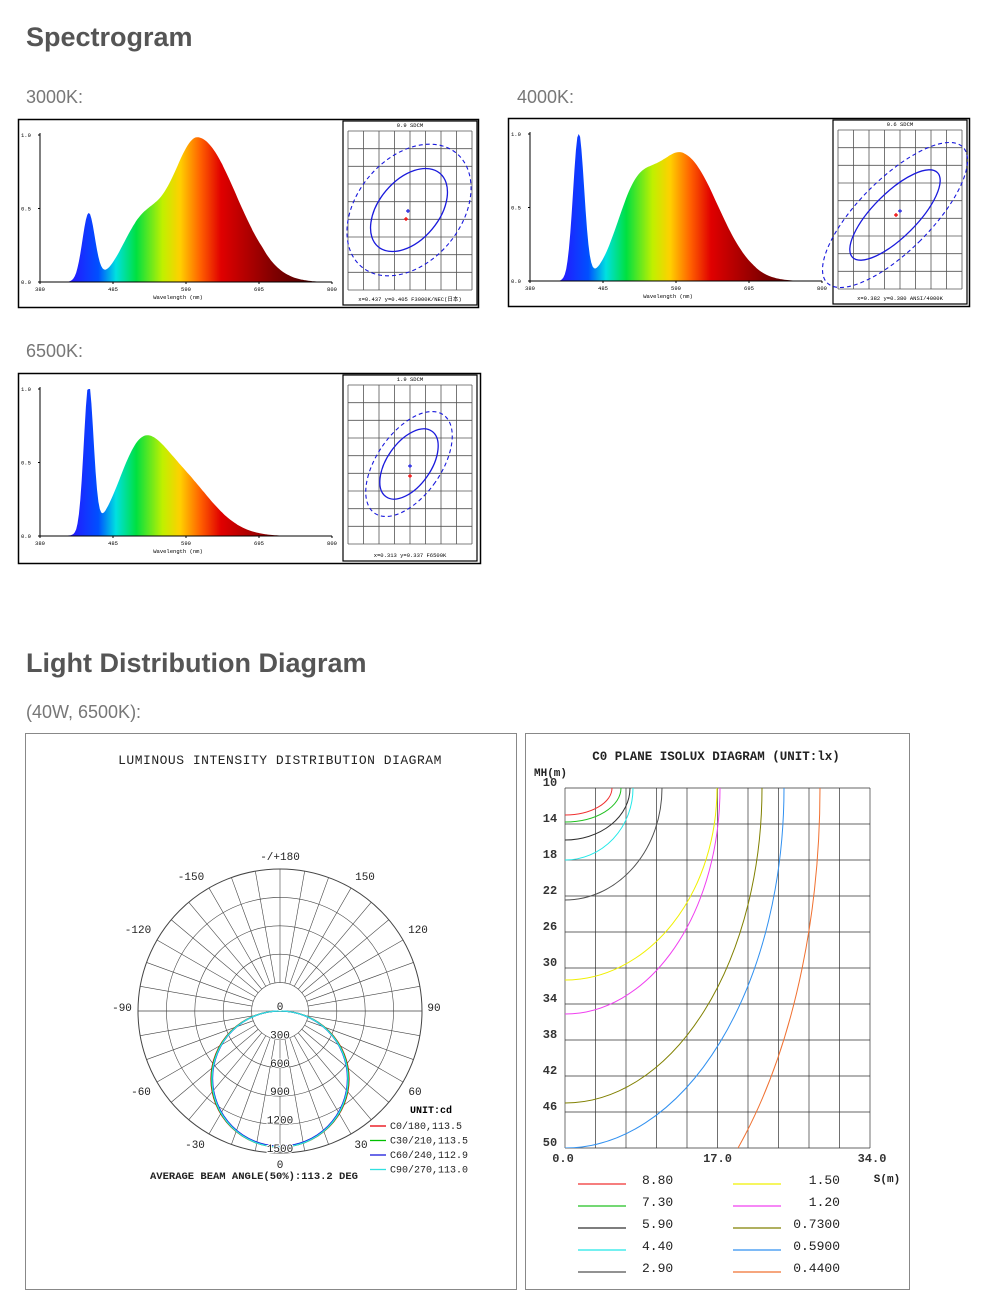 This screenshot has height=1306, width=986. I want to click on y-tick-label: 42, so click(550, 1071).